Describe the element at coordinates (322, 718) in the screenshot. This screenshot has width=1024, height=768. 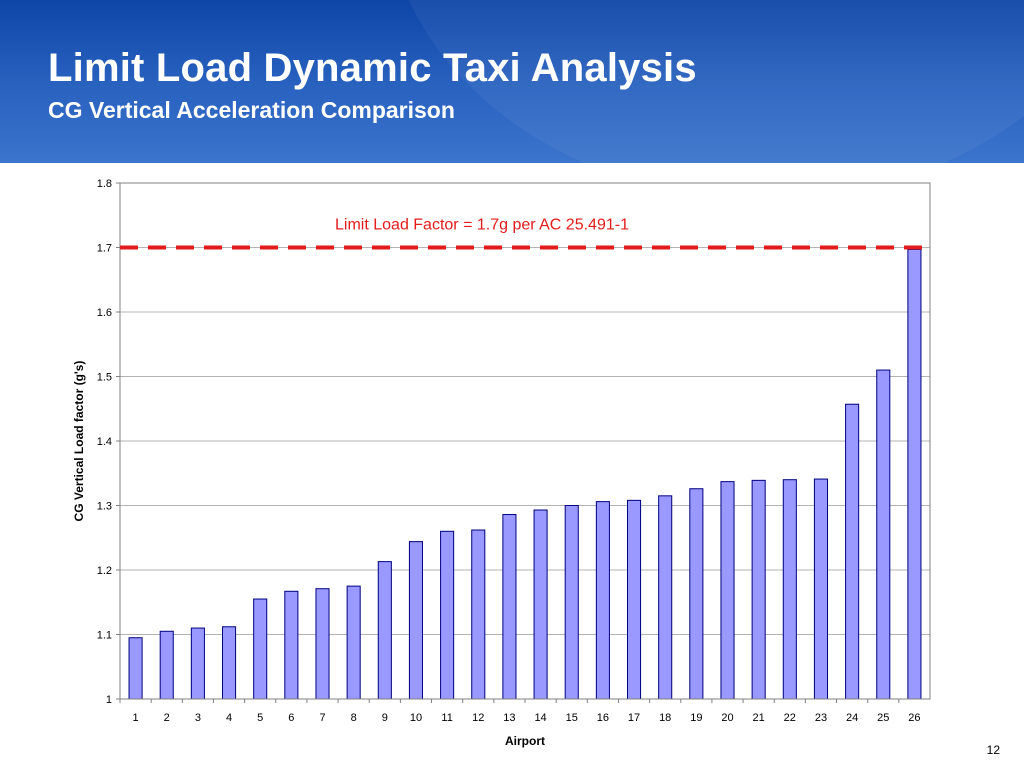
I see `x-tick-label: 7` at that location.